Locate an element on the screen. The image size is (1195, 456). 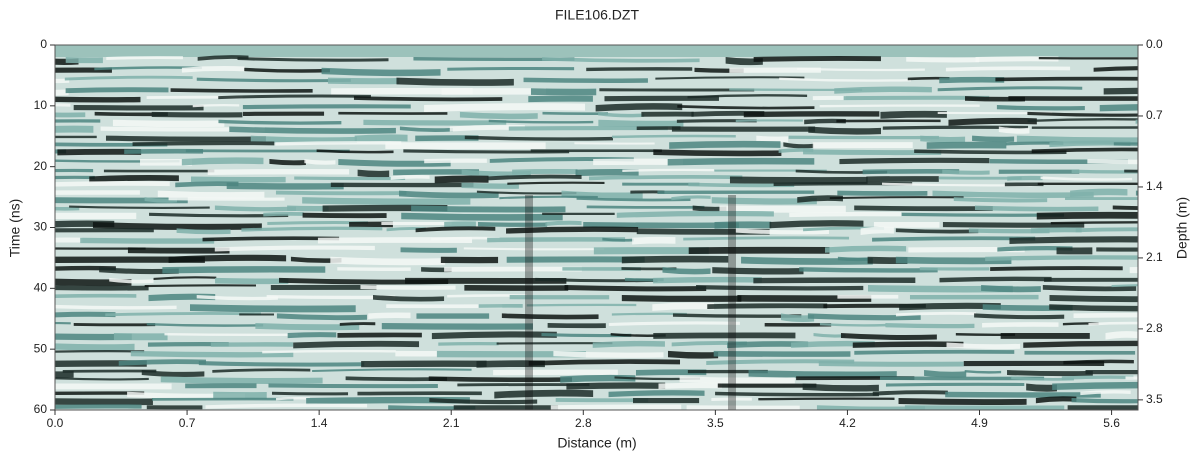
y2-tick-label: 1.4 is located at coordinates (1154, 186).